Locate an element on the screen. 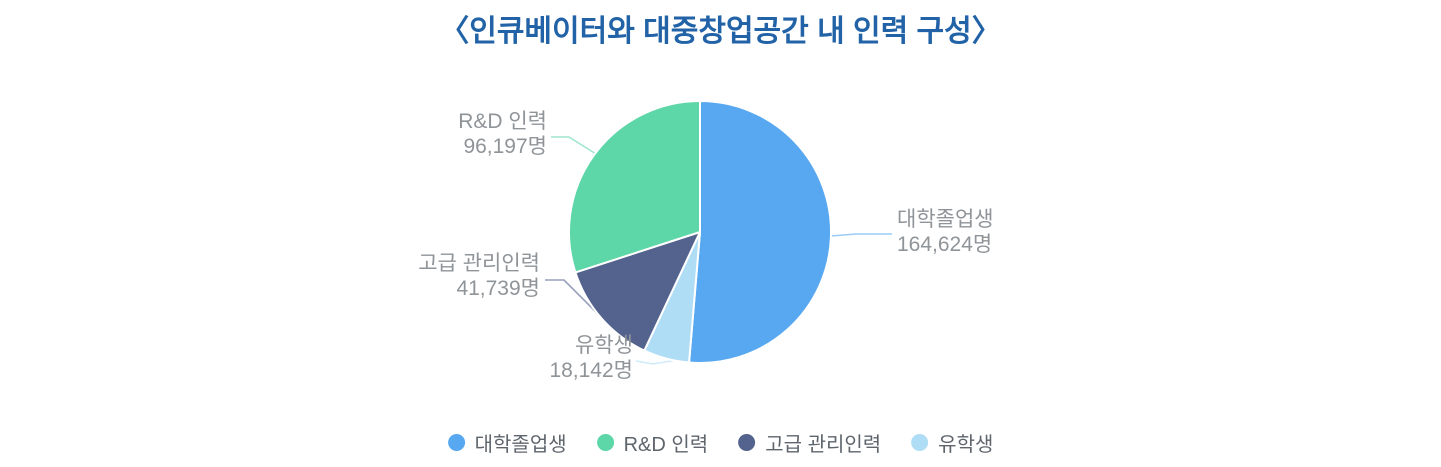  slice-label-university-graduates: 대학졸업생 164,624명 is located at coordinates (945, 232).